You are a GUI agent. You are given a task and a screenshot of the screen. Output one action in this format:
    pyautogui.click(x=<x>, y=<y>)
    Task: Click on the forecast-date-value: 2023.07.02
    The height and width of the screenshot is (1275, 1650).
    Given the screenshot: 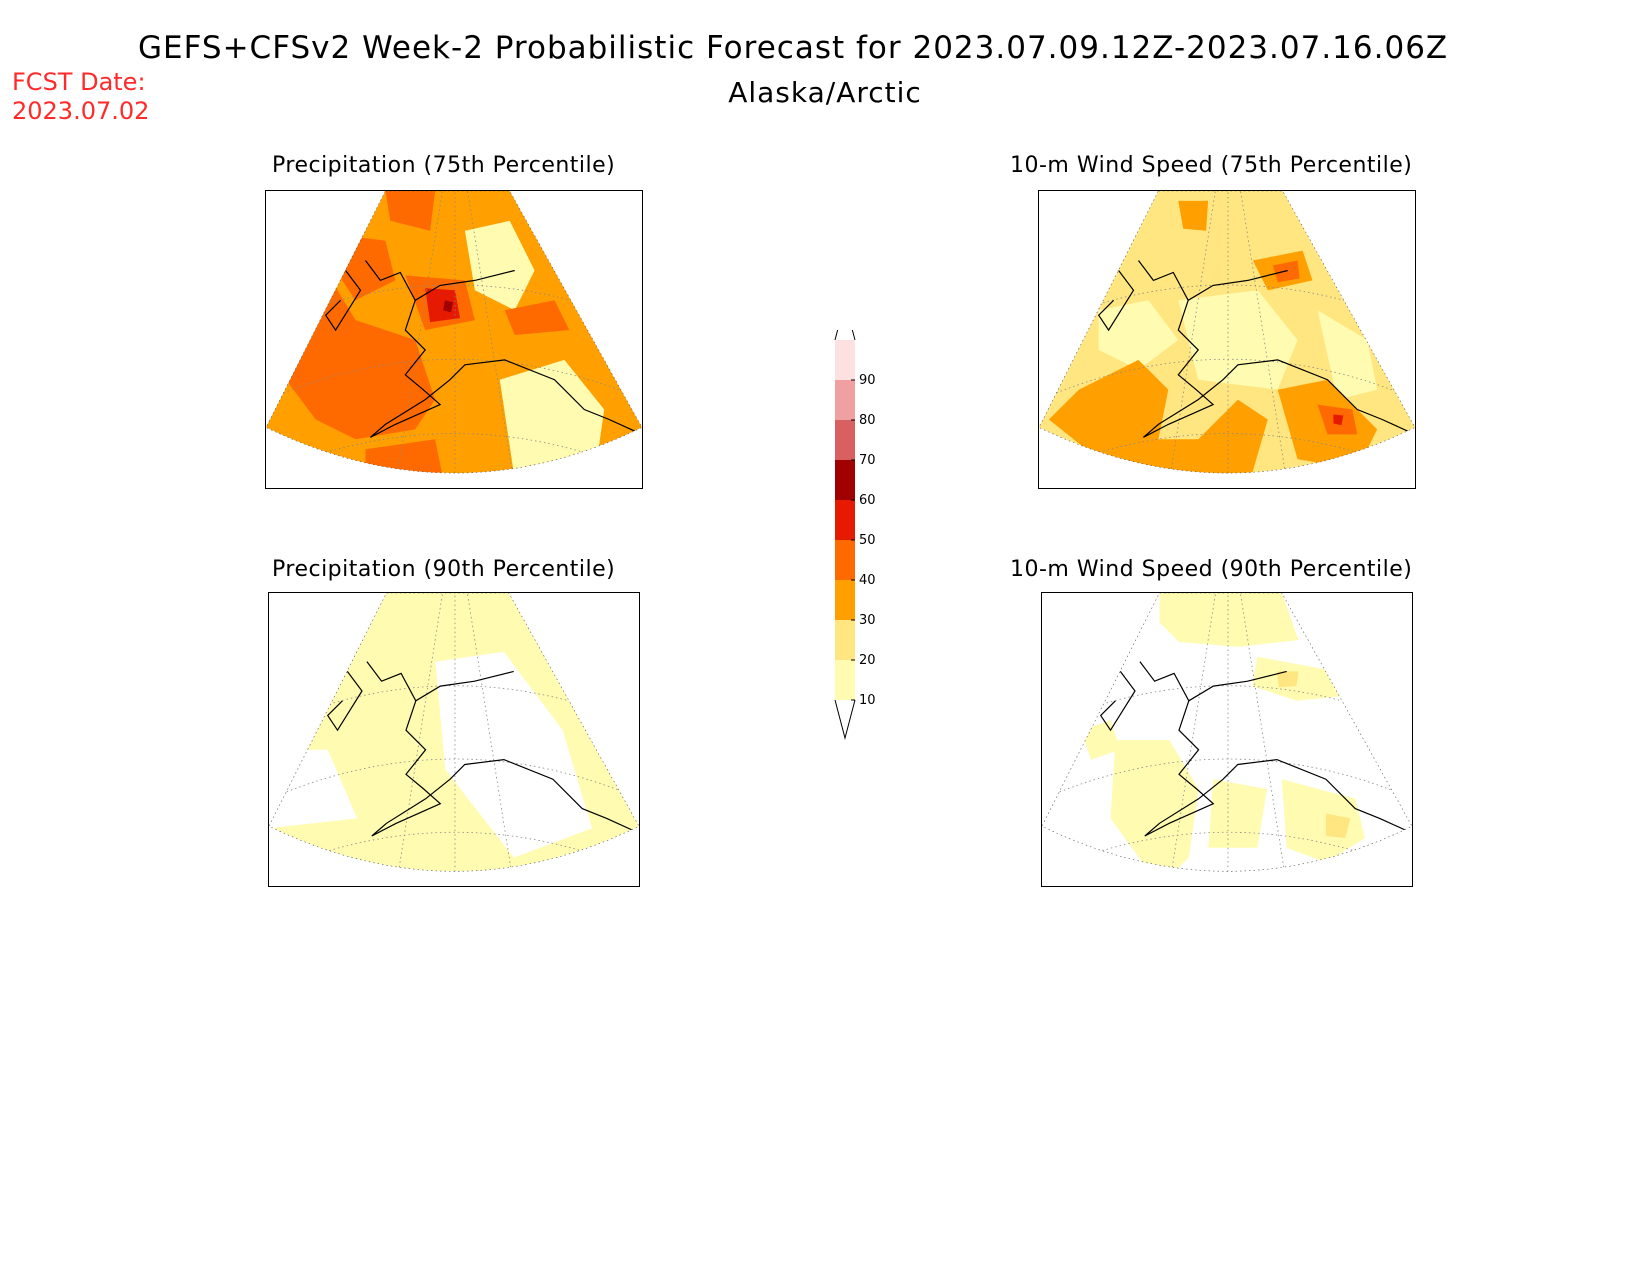 What is the action you would take?
    pyautogui.click(x=81, y=111)
    